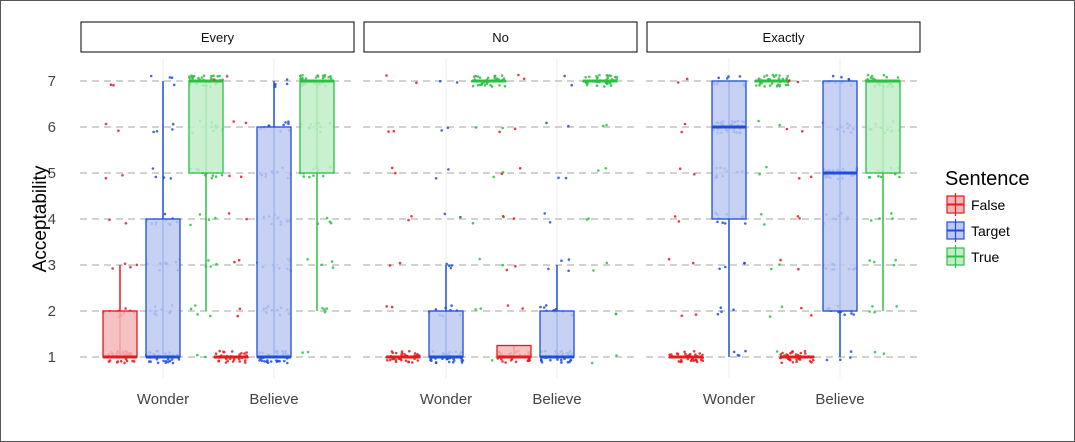  I want to click on facet-label: No, so click(500, 37).